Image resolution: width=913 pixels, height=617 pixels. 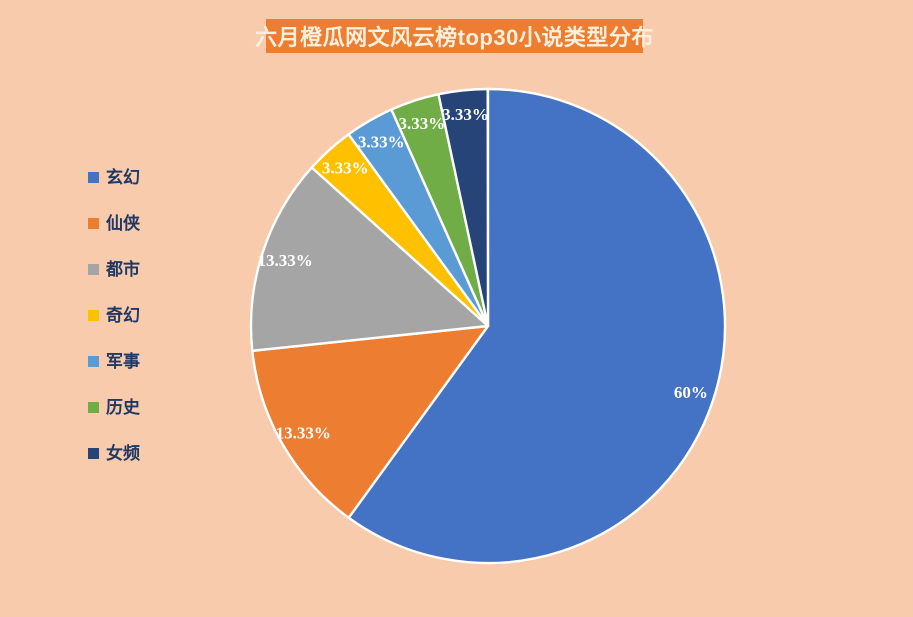 What do you see at coordinates (370, 421) in the screenshot?
I see `pie-slice-仙侠` at bounding box center [370, 421].